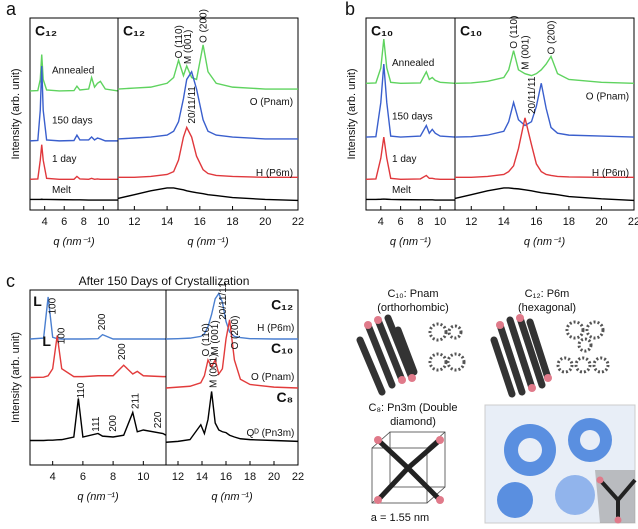 Image resolution: width=638 pixels, height=529 pixels. What do you see at coordinates (409, 470) in the screenshot?
I see `diamond-chains` at bounding box center [409, 470].